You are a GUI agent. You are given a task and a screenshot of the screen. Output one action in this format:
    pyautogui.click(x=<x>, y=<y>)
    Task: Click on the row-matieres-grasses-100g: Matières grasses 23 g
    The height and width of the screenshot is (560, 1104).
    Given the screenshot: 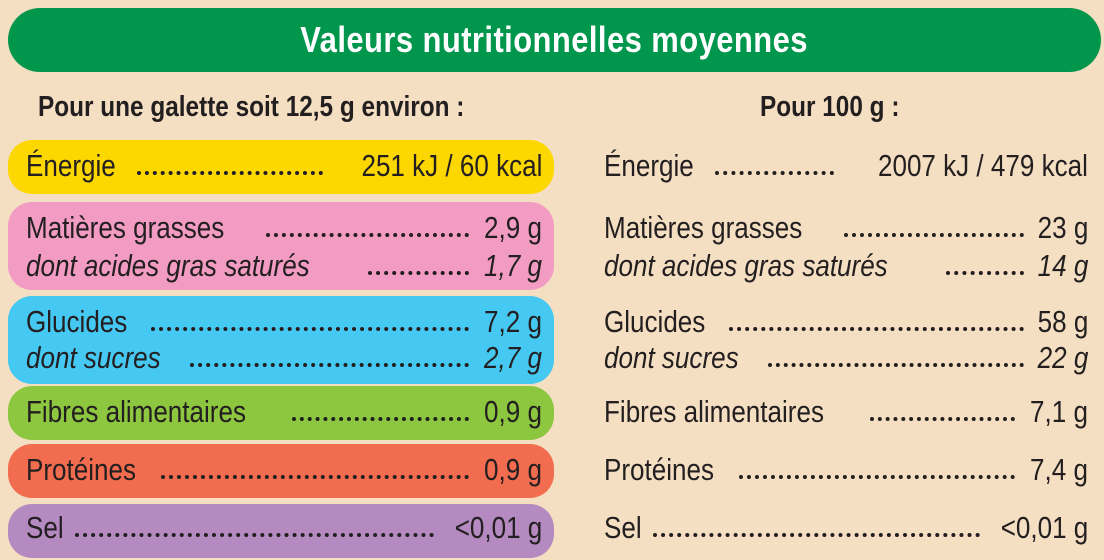 What is the action you would take?
    pyautogui.click(x=846, y=227)
    